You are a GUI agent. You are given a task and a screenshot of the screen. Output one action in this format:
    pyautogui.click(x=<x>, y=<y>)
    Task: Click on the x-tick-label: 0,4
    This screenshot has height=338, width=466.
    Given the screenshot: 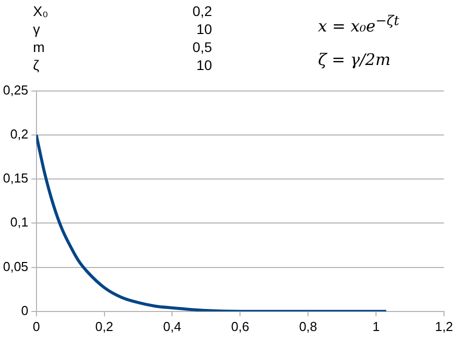 What is the action you would take?
    pyautogui.click(x=172, y=326)
    